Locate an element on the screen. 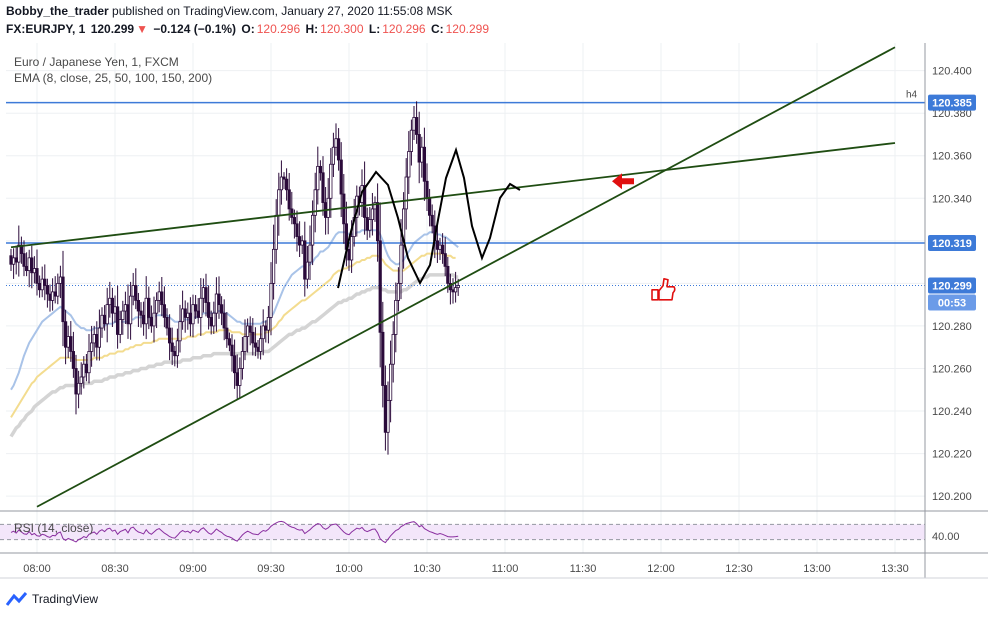  x-tick-label: 10:00 is located at coordinates (349, 569).